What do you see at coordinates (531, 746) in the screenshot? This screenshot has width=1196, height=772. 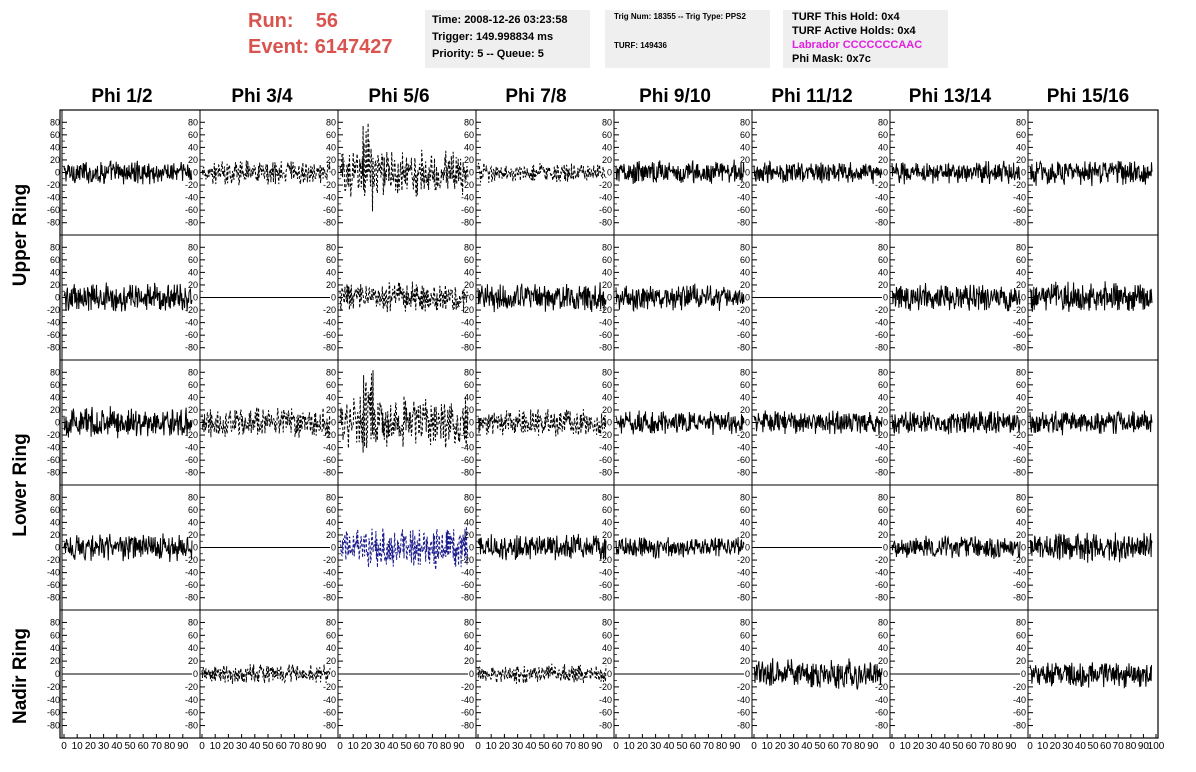 I see `x-tick-label: 40` at bounding box center [531, 746].